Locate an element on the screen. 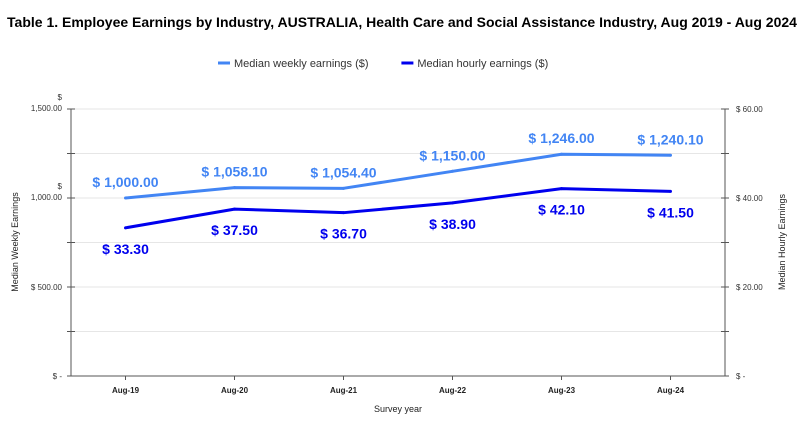 This screenshot has height=438, width=805. x-axis-title: Survey year is located at coordinates (398, 409).